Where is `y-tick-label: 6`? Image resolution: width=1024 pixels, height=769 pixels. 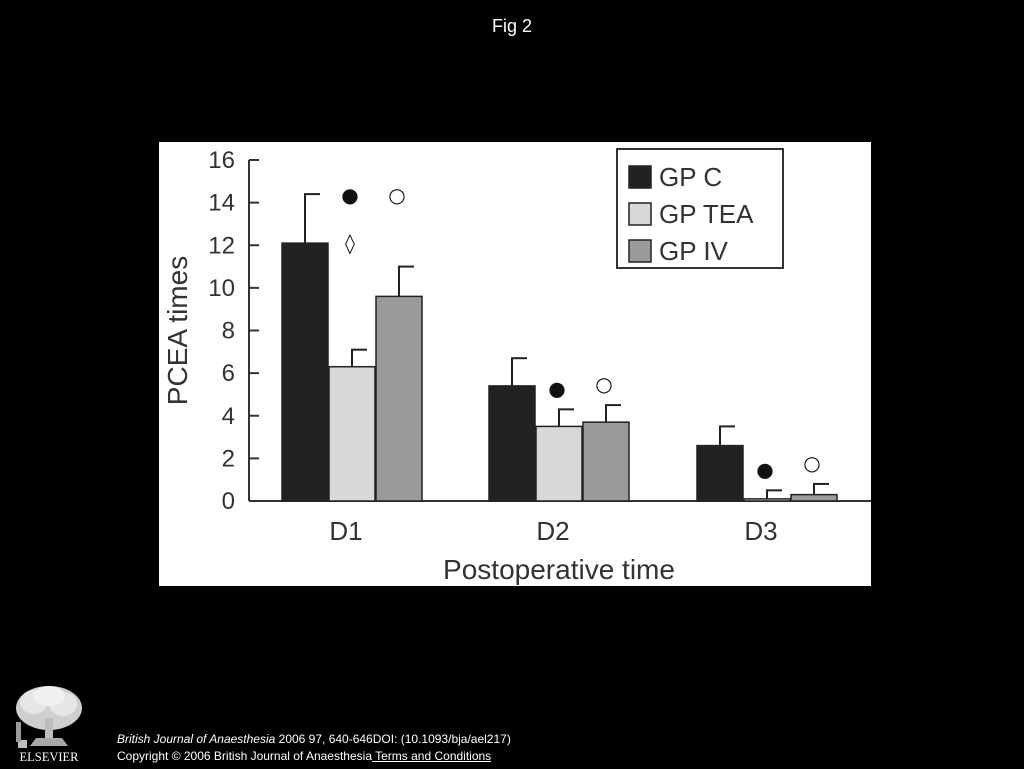
y-tick-label: 6 is located at coordinates (228, 373).